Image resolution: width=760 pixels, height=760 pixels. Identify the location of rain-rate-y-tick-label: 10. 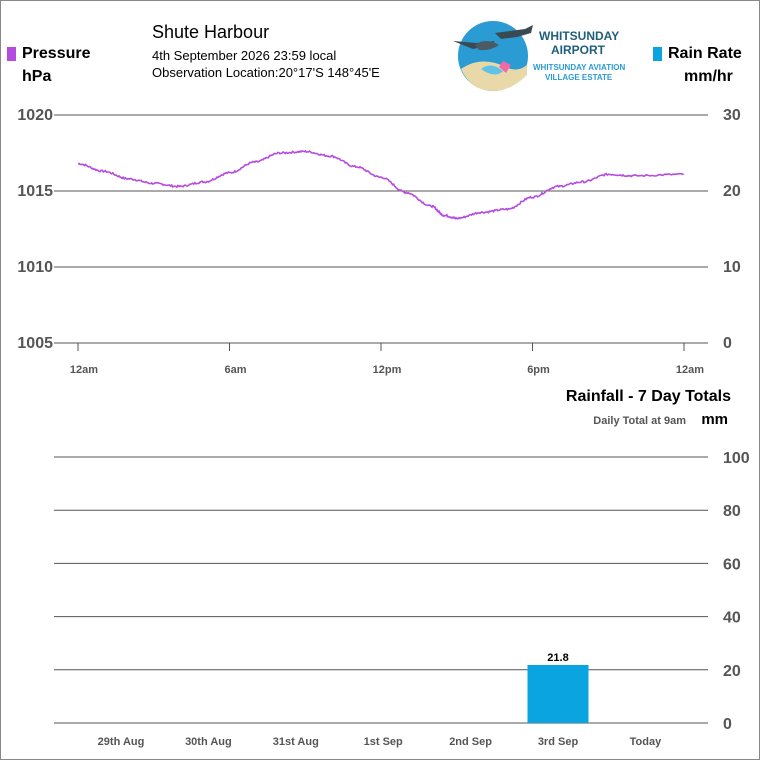
(732, 267).